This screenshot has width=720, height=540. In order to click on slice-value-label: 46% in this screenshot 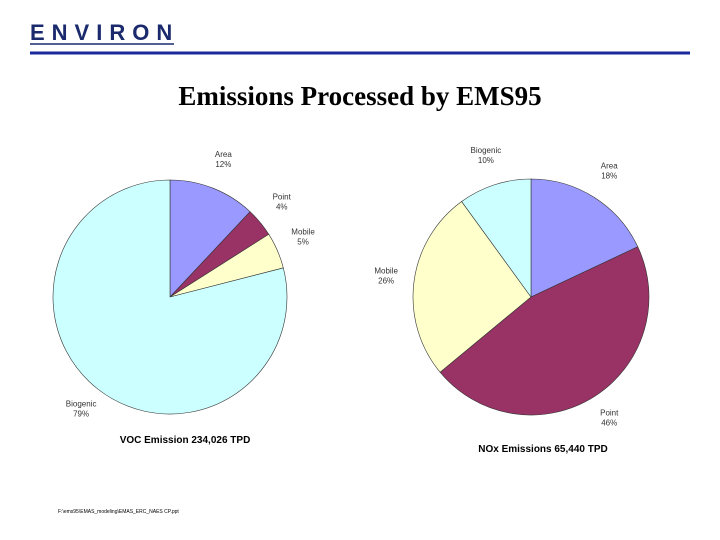, I will do `click(609, 422)`.